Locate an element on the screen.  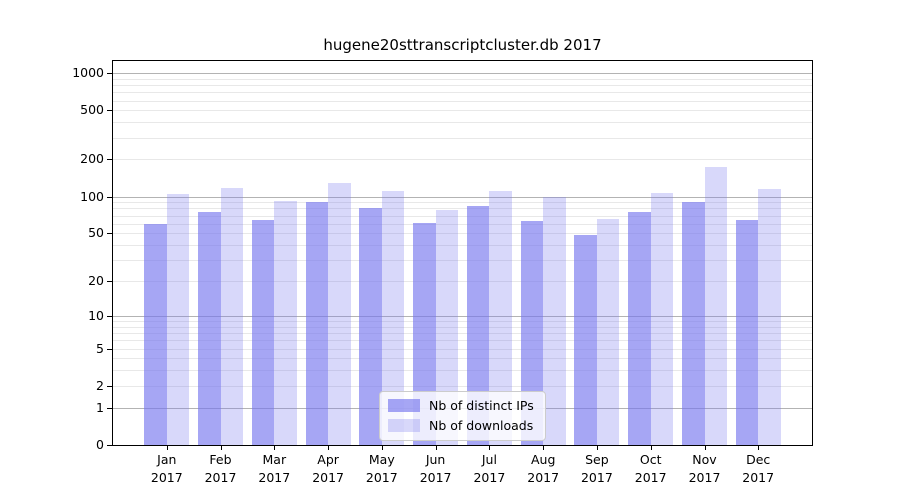
bar-nb-of-downloads-mar is located at coordinates (285, 322).